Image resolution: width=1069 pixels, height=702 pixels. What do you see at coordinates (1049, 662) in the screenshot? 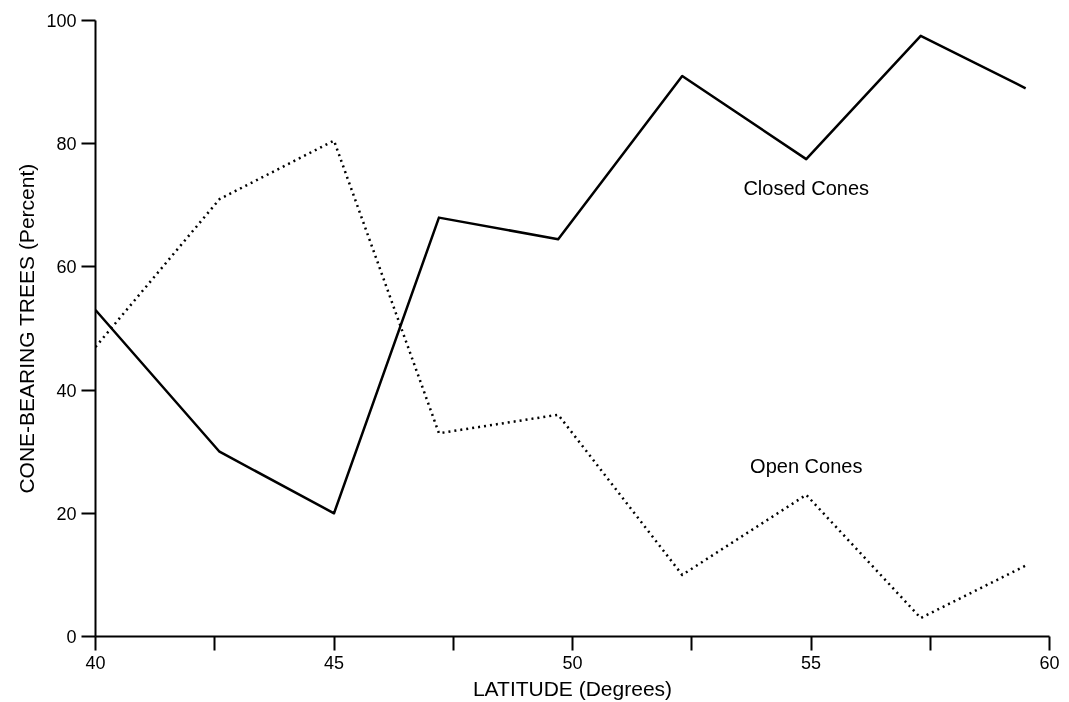
I see `x-tick-label: 60` at bounding box center [1049, 662].